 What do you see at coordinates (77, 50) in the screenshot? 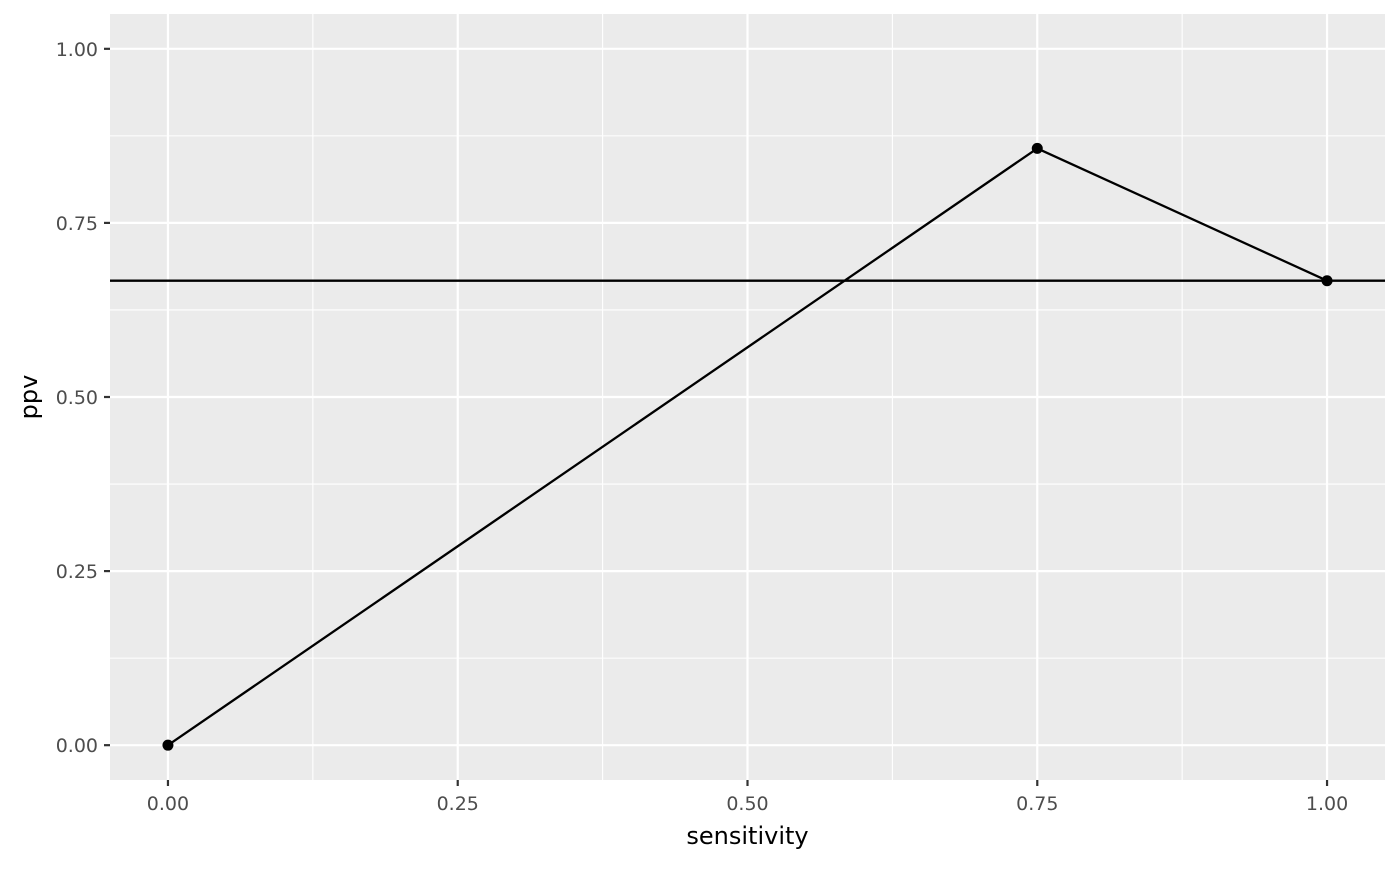
I see `y-tick-label: 1.00` at bounding box center [77, 50].